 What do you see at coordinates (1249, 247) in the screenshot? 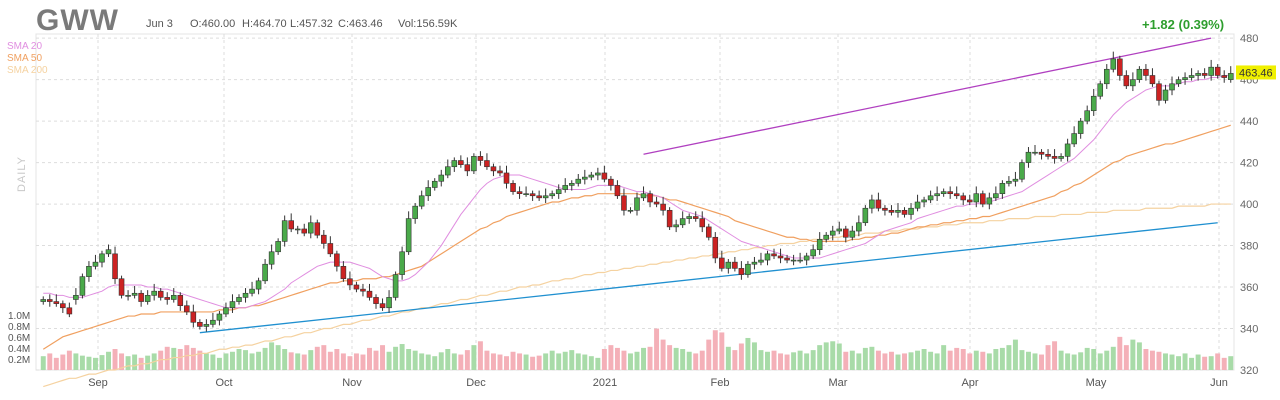
I see `y-tick-label: 380` at bounding box center [1249, 247].